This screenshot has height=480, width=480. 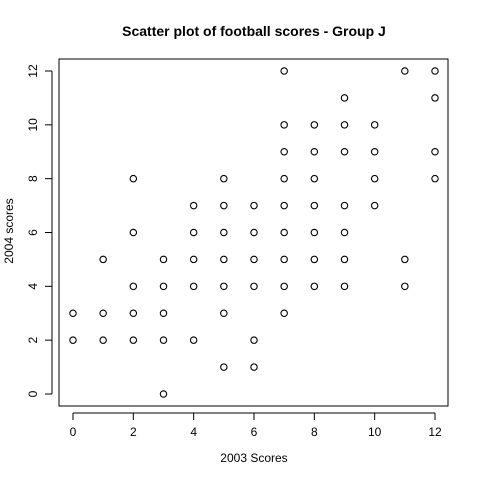 What do you see at coordinates (33, 71) in the screenshot?
I see `y-tick-label: 12` at bounding box center [33, 71].